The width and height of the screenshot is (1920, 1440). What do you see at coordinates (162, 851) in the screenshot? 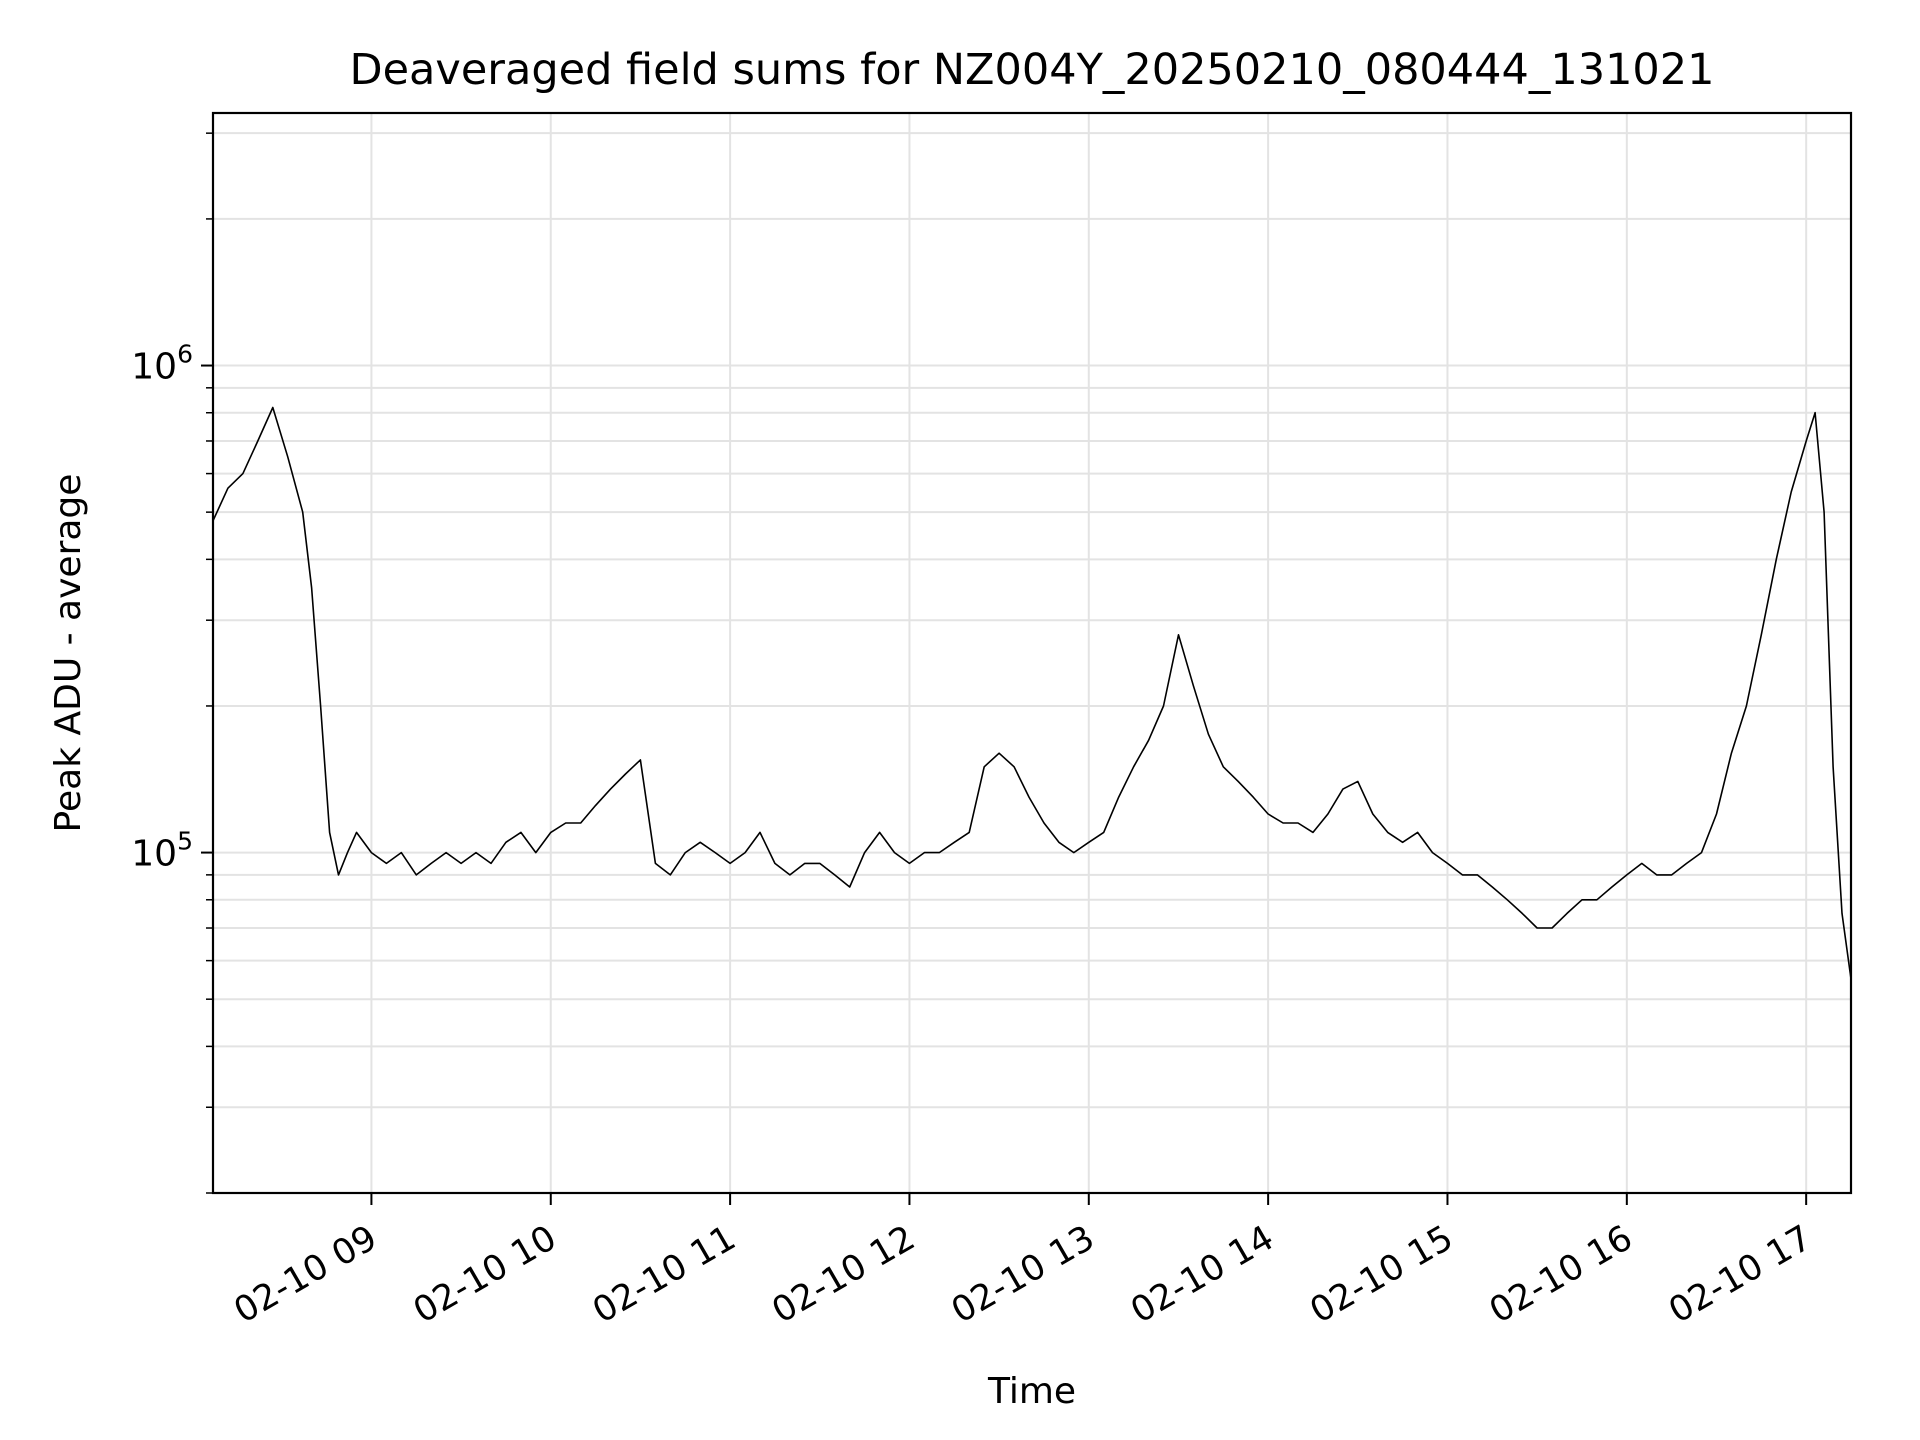
I see `y-tick-label: 10⁵` at bounding box center [162, 851].